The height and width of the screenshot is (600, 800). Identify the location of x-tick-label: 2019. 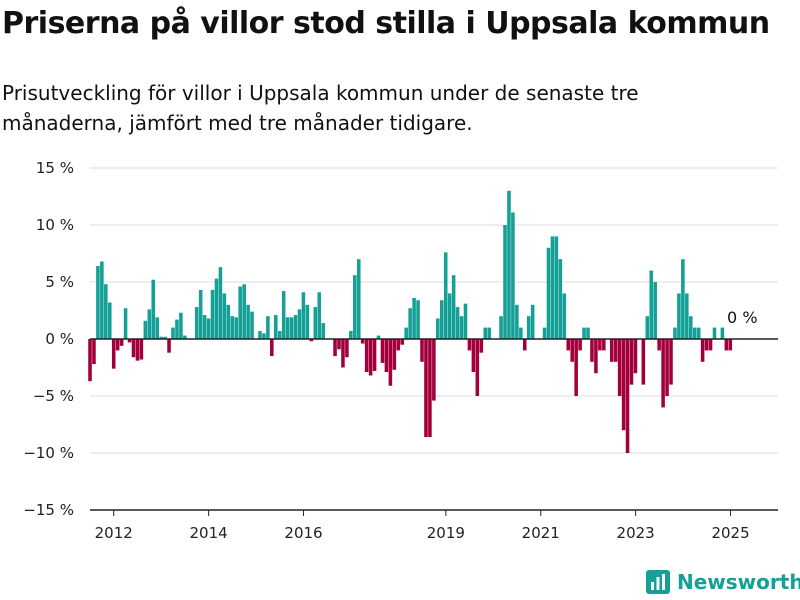
(446, 533).